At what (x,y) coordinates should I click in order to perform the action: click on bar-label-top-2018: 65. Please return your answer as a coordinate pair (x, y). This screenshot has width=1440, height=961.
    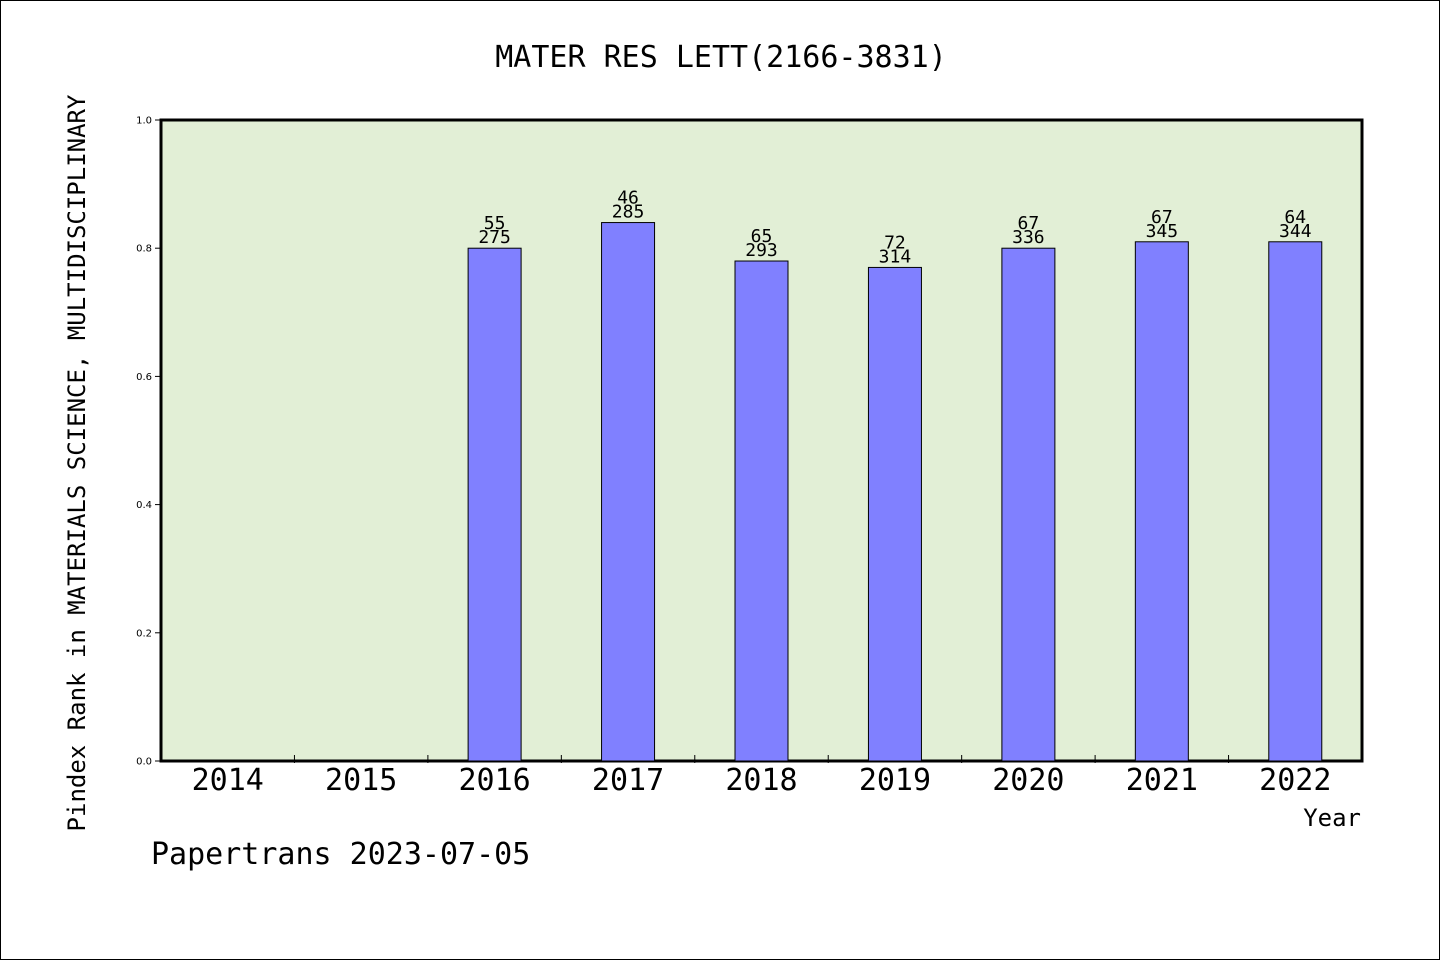
    Looking at the image, I should click on (762, 236).